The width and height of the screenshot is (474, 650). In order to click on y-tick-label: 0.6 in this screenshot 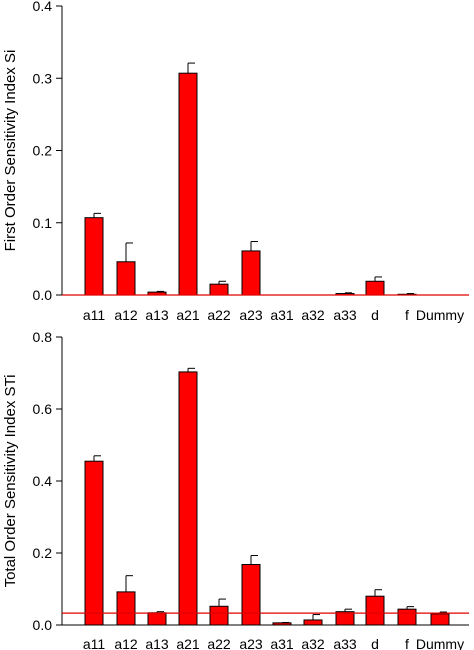, I will do `click(43, 409)`.